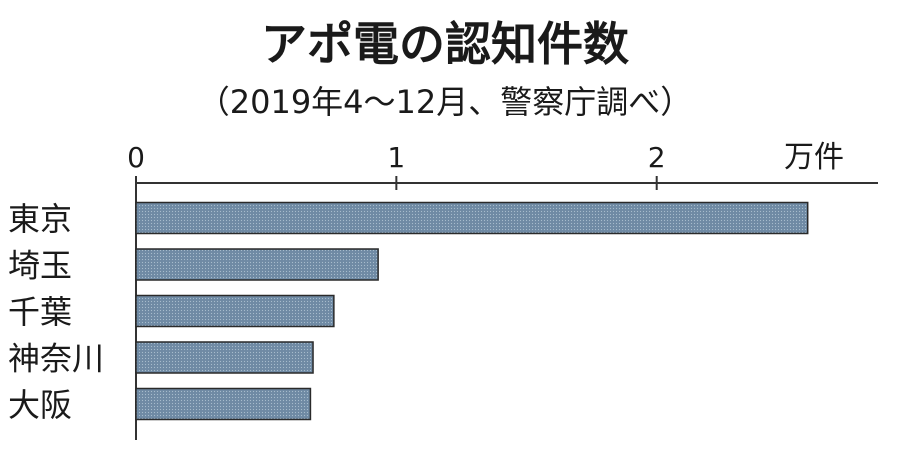  What do you see at coordinates (40, 405) in the screenshot?
I see `category-label: 大阪` at bounding box center [40, 405].